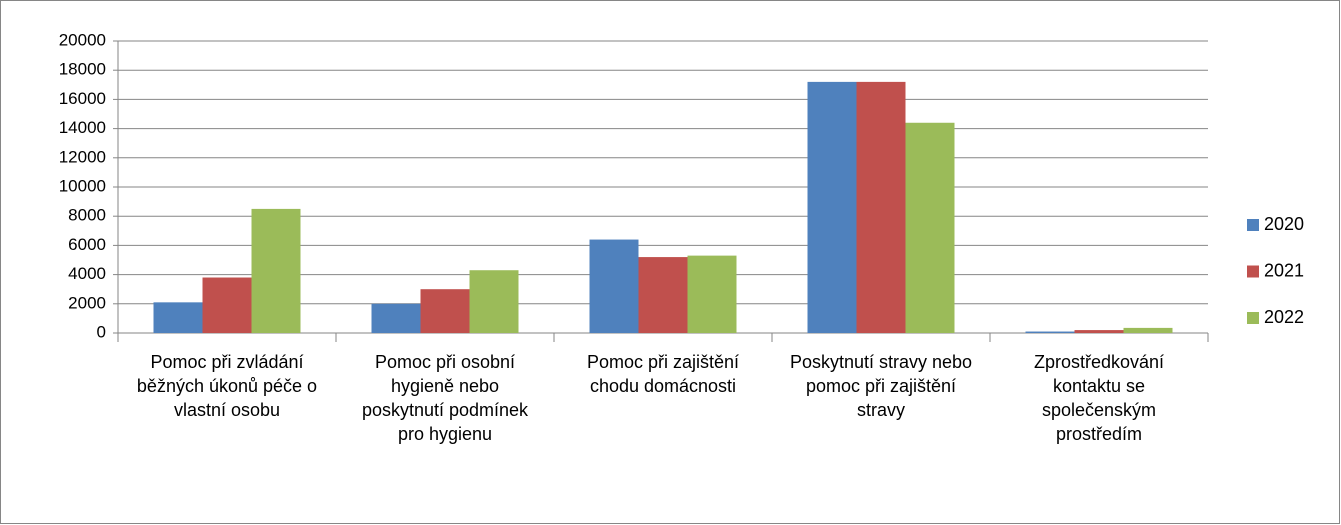  Describe the element at coordinates (87, 273) in the screenshot. I see `y-tick-label: 4000` at that location.